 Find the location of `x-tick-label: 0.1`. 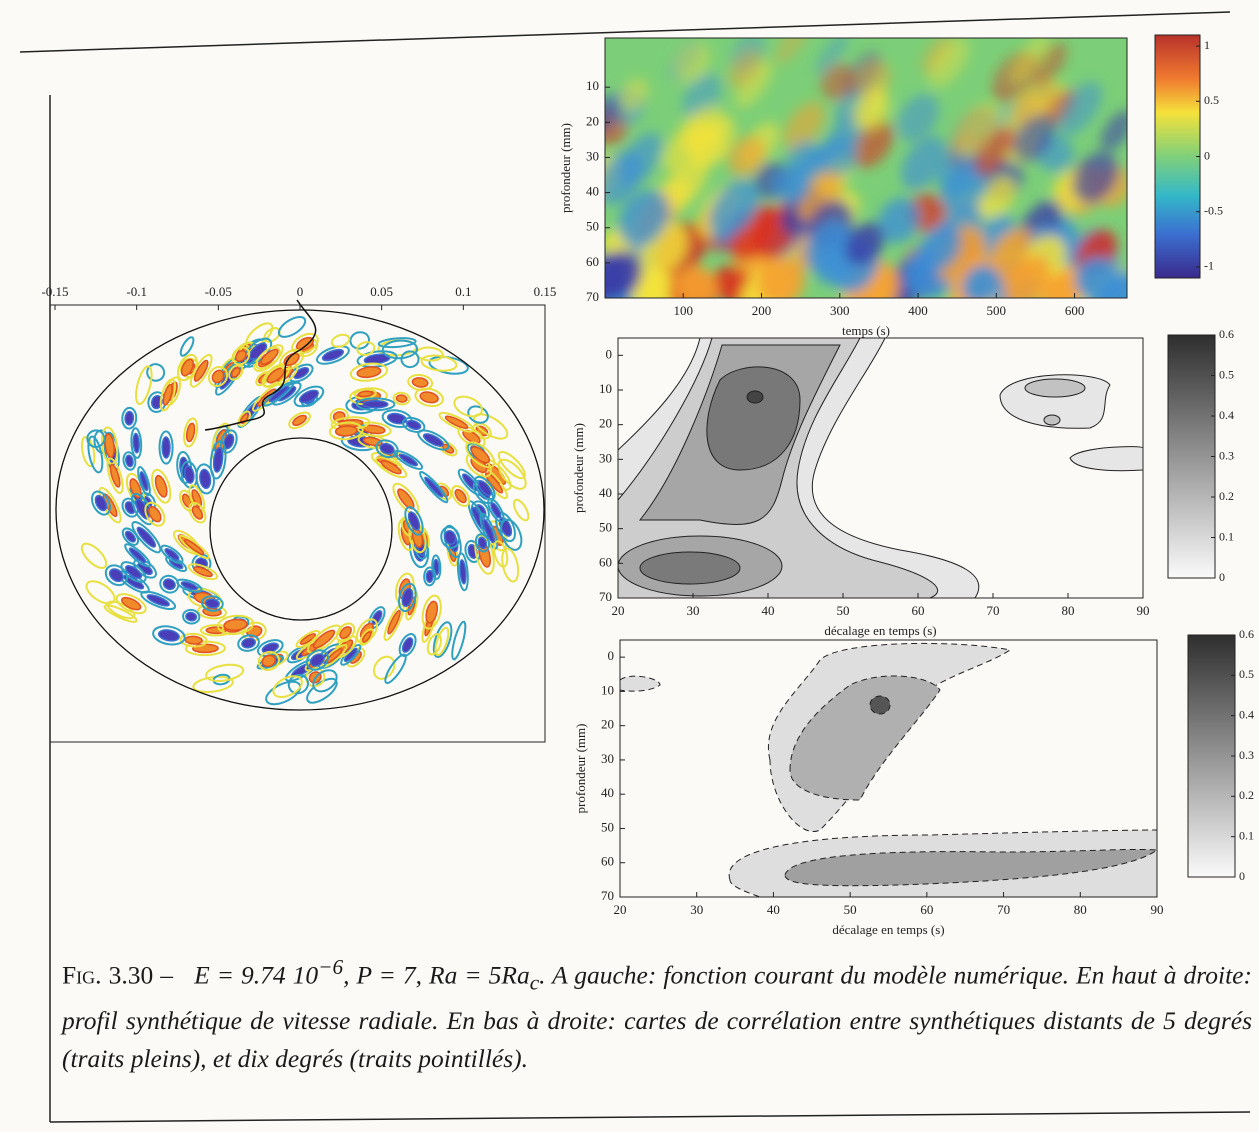

x-tick-label: 0.1 is located at coordinates (463, 291).